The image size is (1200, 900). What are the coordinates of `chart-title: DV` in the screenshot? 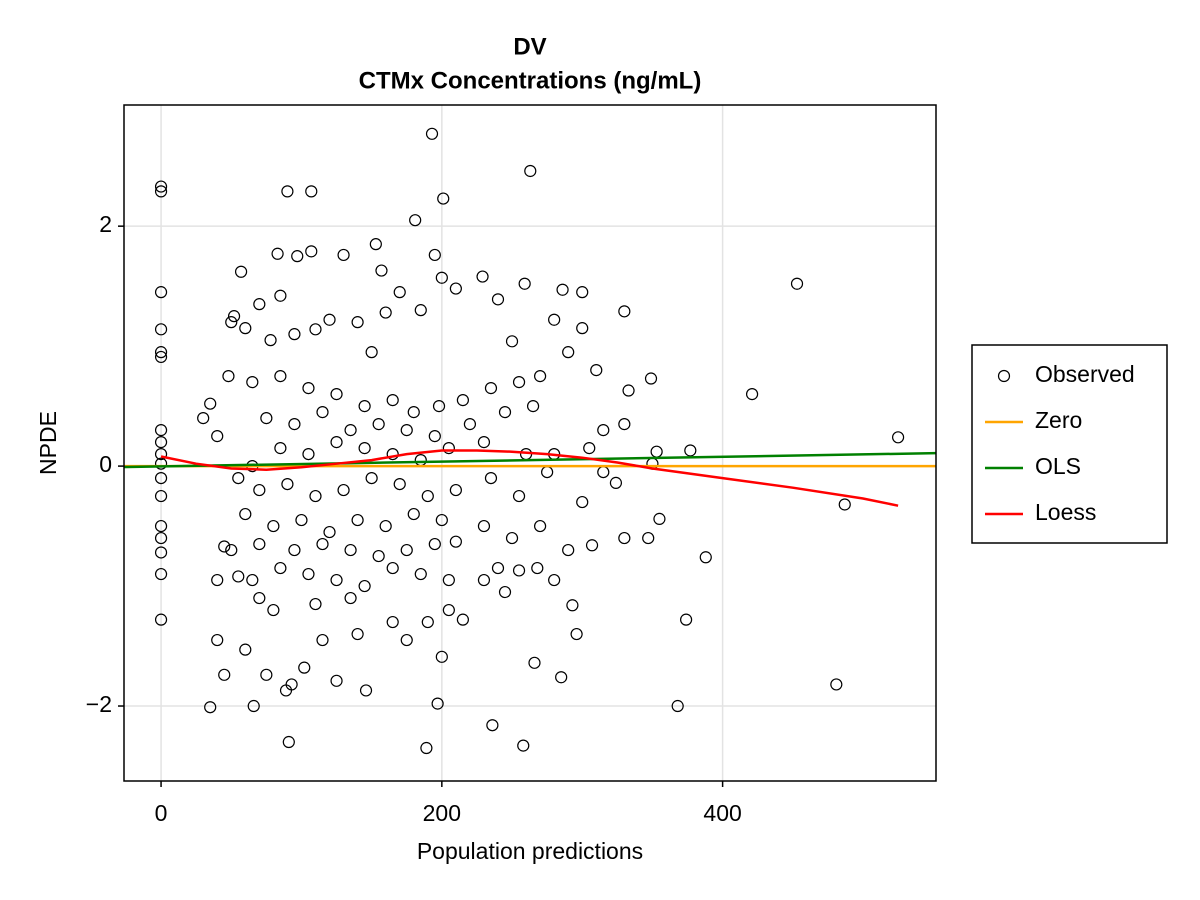 It's located at (529, 46).